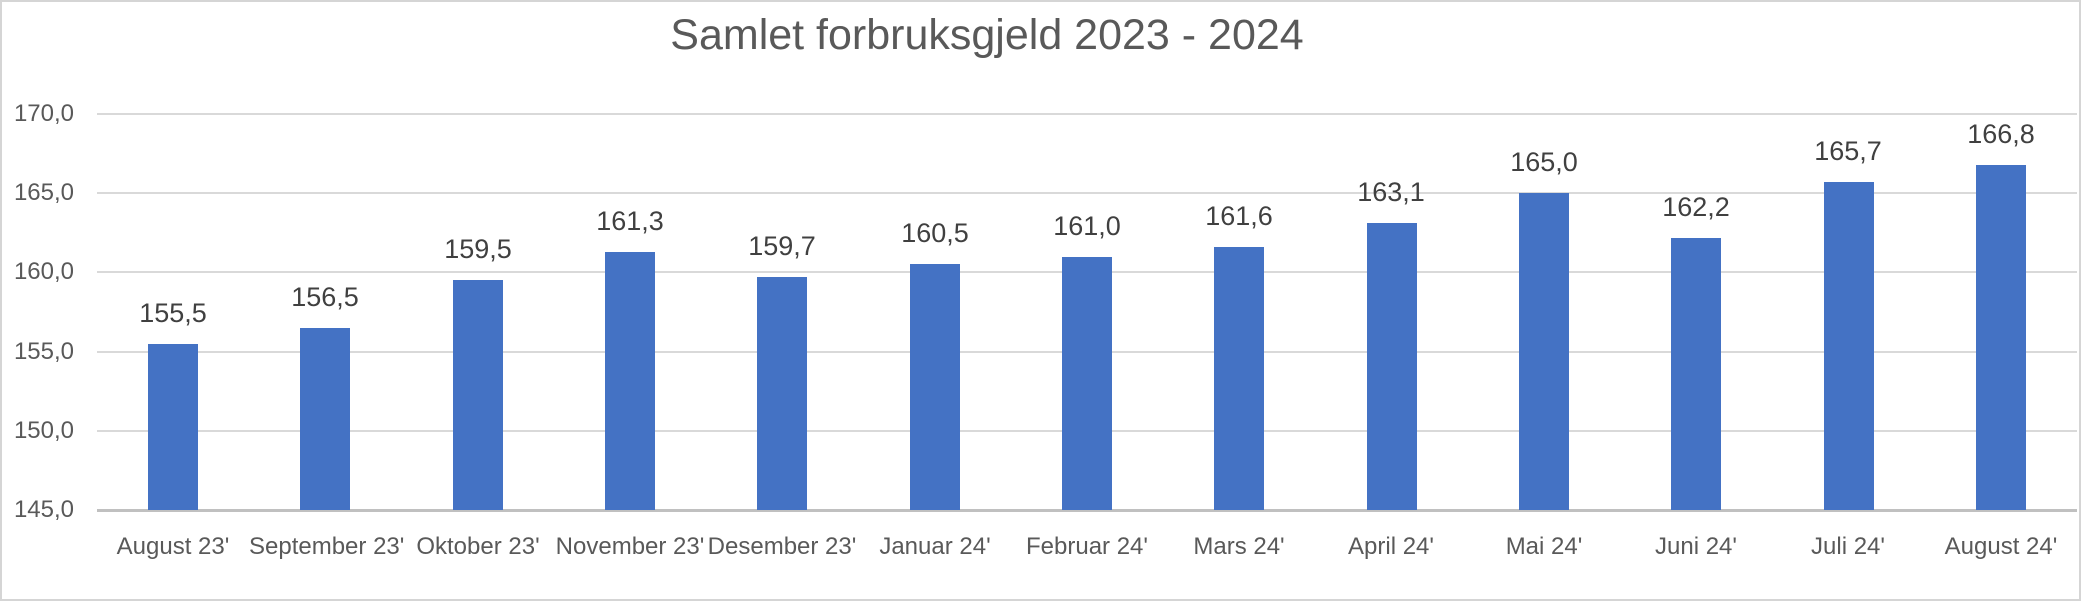 This screenshot has width=2081, height=601. Describe the element at coordinates (2001, 134) in the screenshot. I see `bar-value-label: 166,8` at that location.